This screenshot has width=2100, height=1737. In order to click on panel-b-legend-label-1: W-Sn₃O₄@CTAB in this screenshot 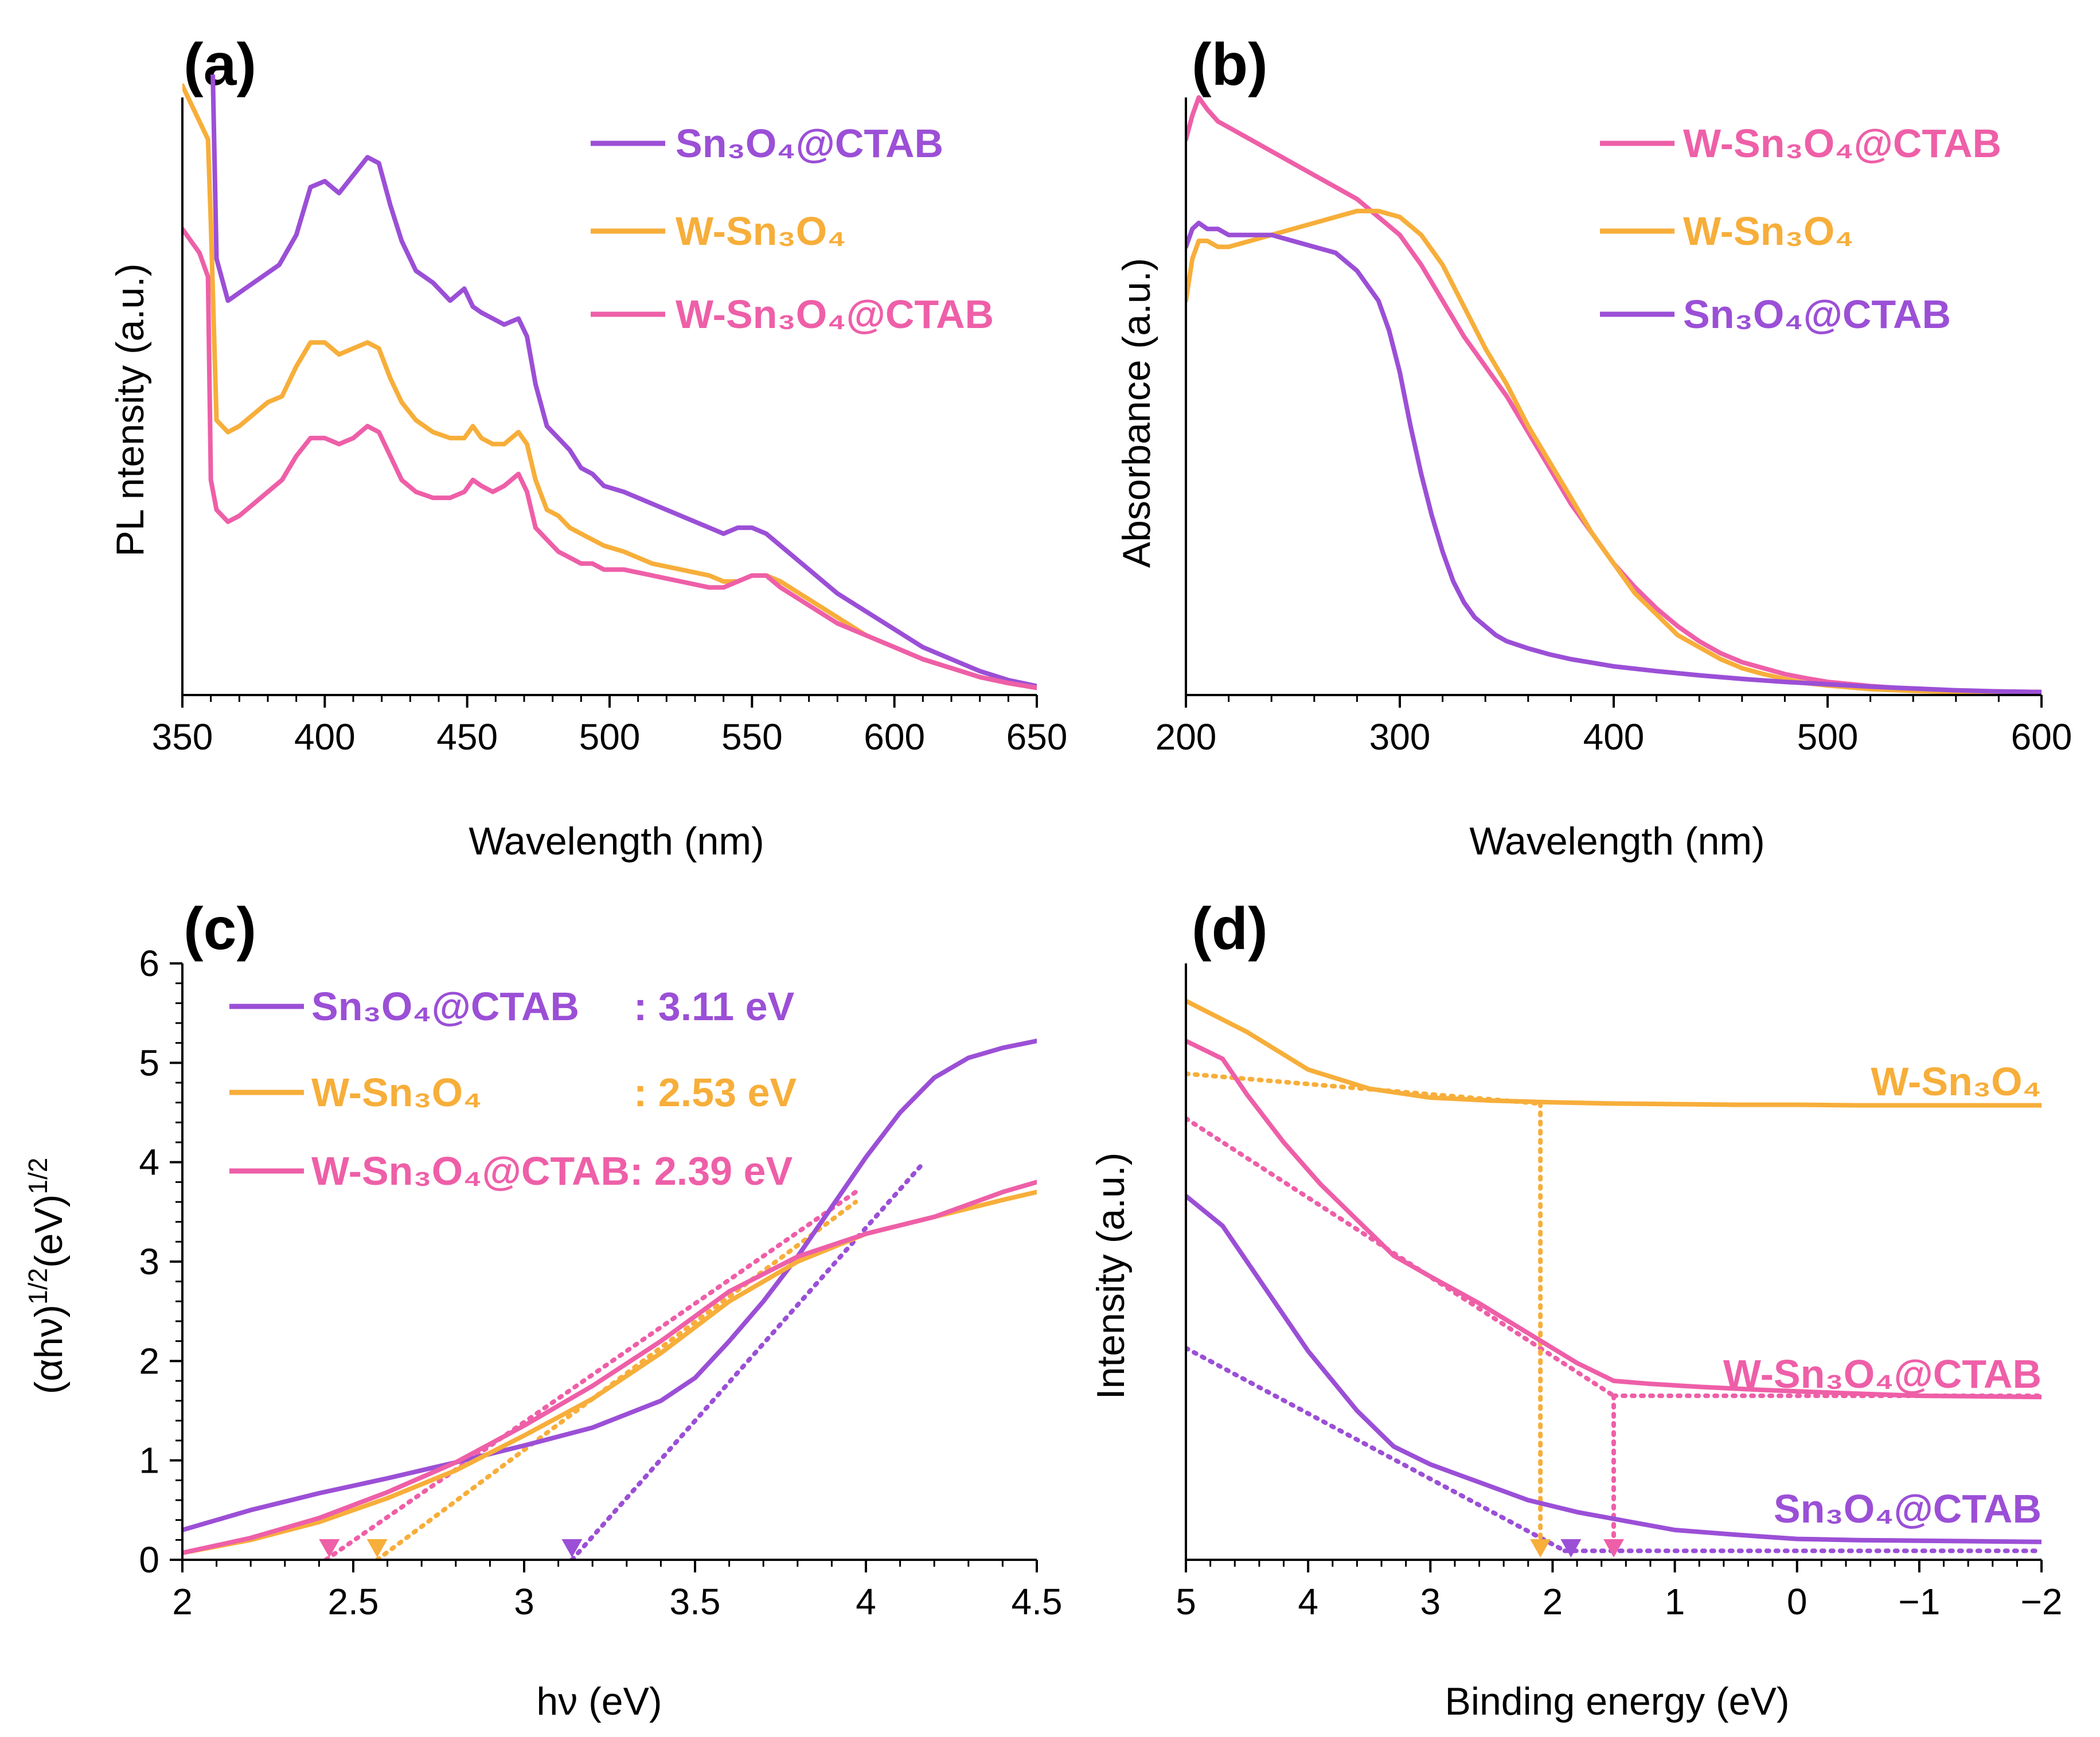, I will do `click(1842, 143)`.